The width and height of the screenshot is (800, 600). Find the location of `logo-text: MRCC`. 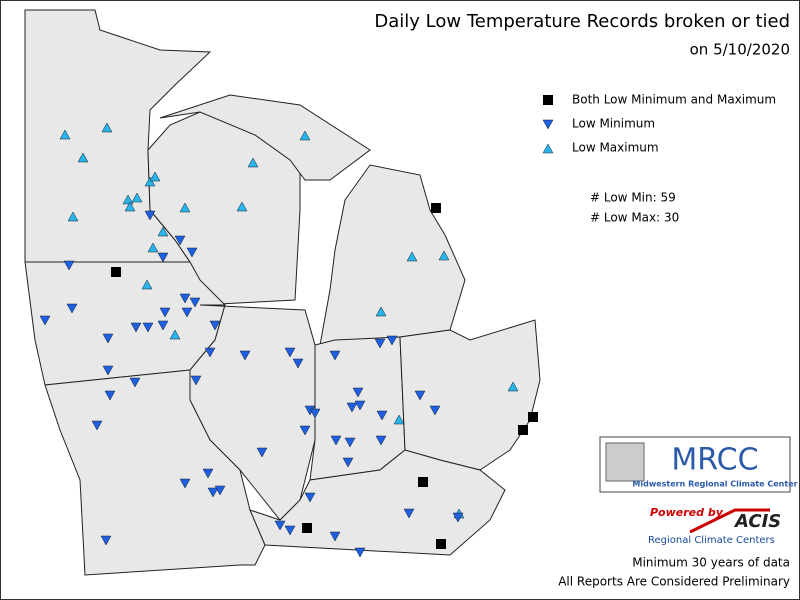

logo-text: MRCC is located at coordinates (714, 460).